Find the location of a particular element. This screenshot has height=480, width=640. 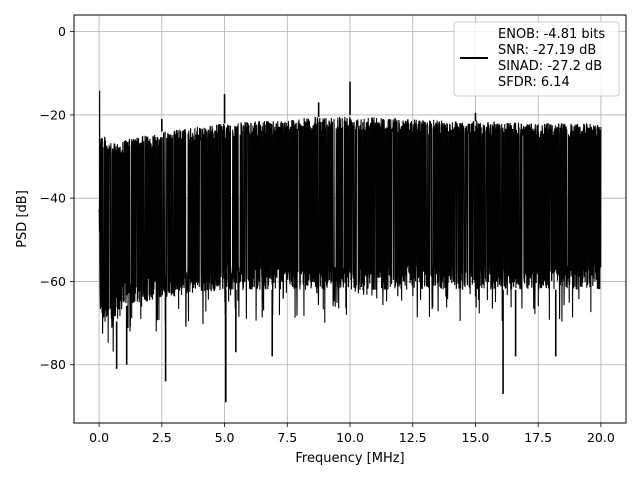

x-tick-label: 2.5 is located at coordinates (162, 437).